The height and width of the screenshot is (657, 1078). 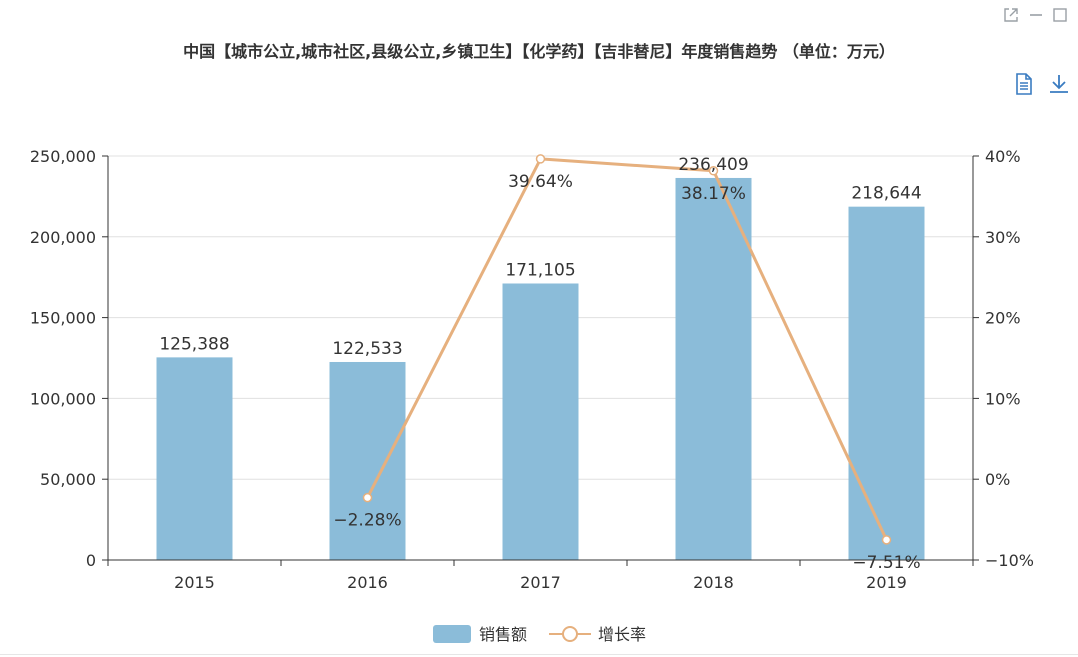 What do you see at coordinates (1024, 86) in the screenshot?
I see `document-icon` at bounding box center [1024, 86].